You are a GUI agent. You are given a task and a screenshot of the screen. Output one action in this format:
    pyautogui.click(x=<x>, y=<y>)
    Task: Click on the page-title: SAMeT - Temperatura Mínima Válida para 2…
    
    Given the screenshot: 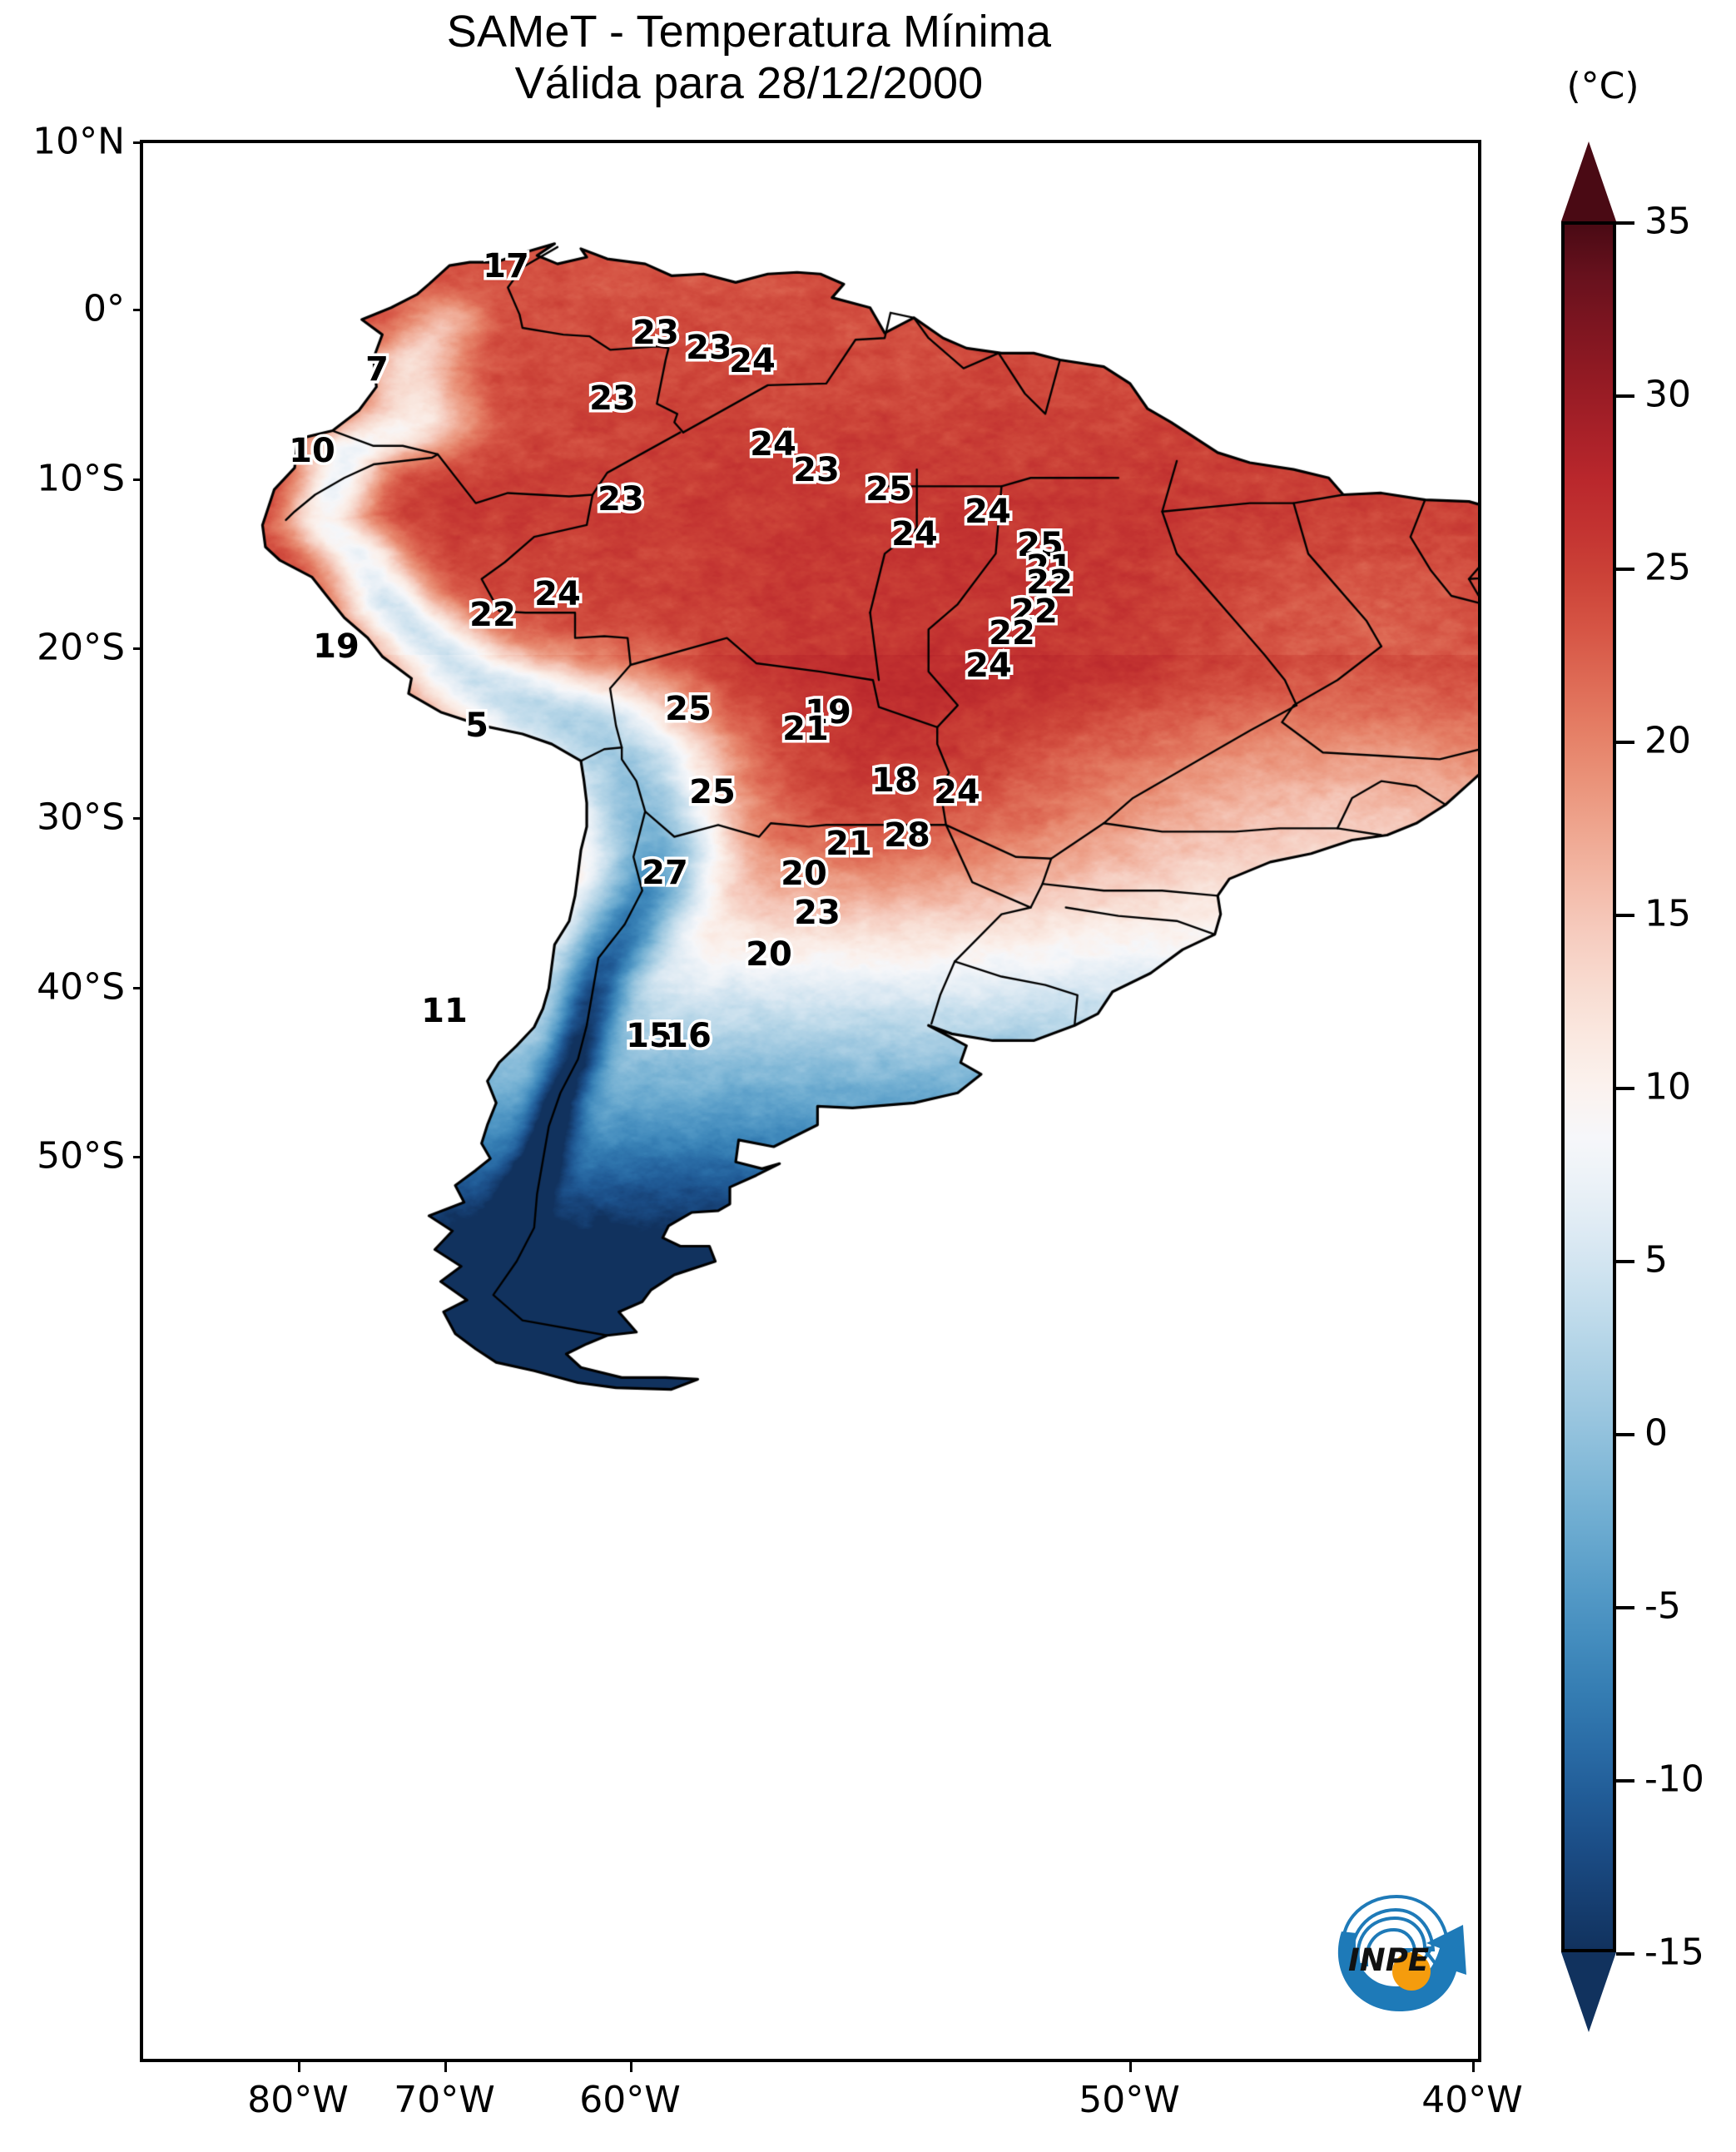 What is the action you would take?
    pyautogui.click(x=749, y=58)
    